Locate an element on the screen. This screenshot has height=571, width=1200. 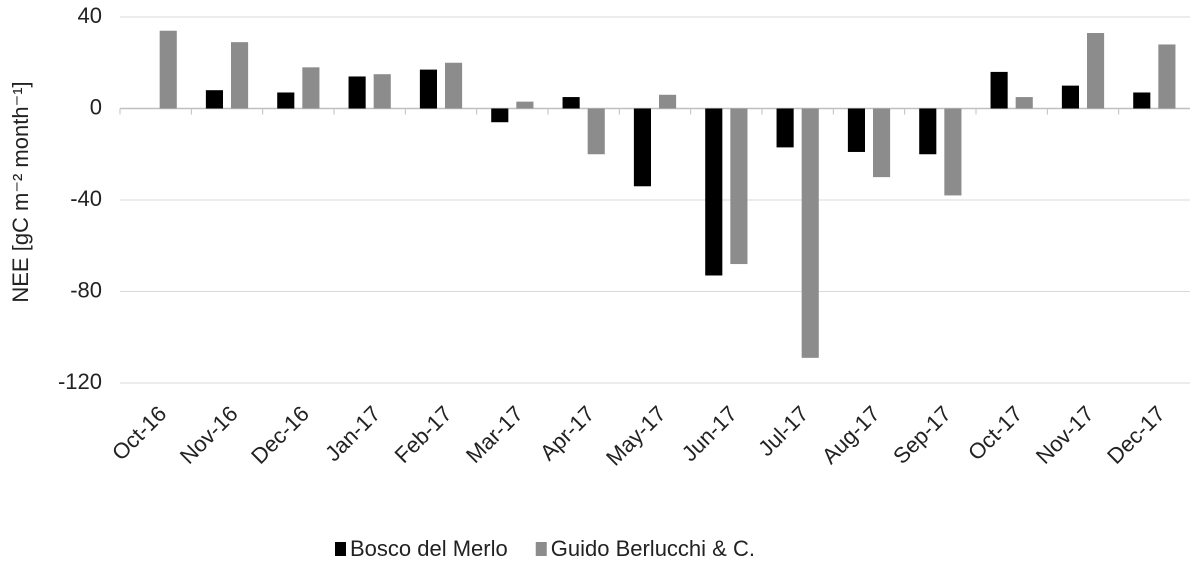
x-tick-label: Oct-16 is located at coordinates (139, 433).